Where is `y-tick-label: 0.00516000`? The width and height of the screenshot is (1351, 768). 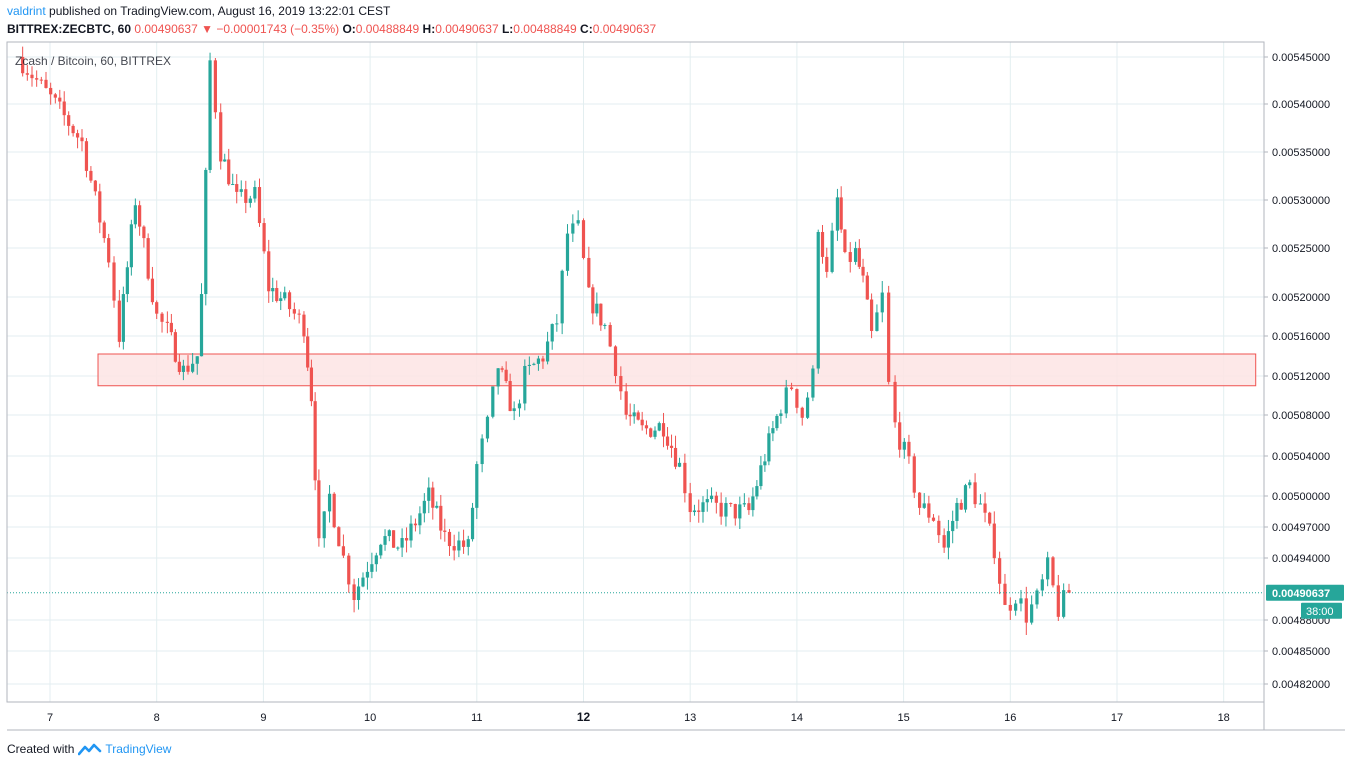
y-tick-label: 0.00516000 is located at coordinates (1301, 337).